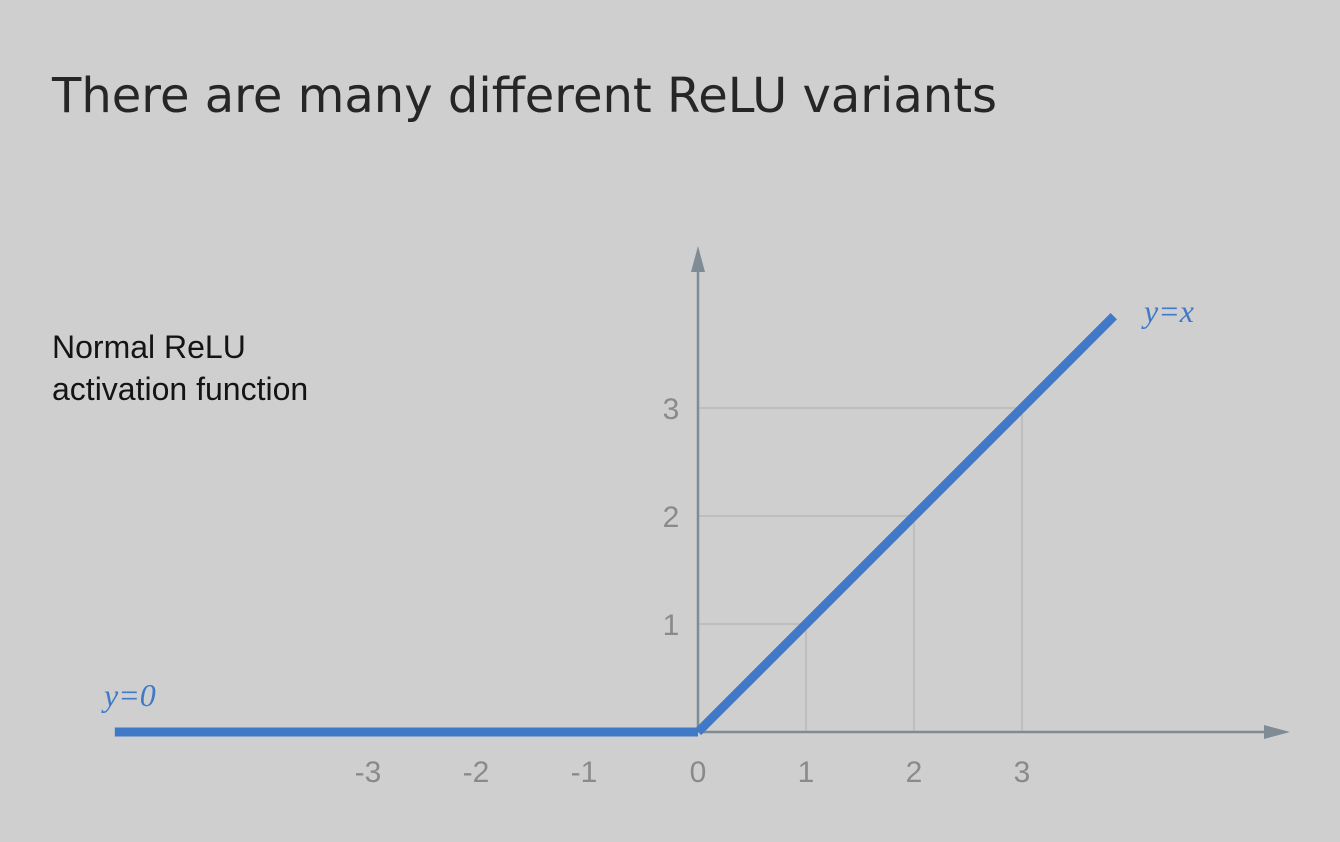 Image resolution: width=1340 pixels, height=842 pixels. What do you see at coordinates (180, 389) in the screenshot?
I see `caption-line-2: activation function` at bounding box center [180, 389].